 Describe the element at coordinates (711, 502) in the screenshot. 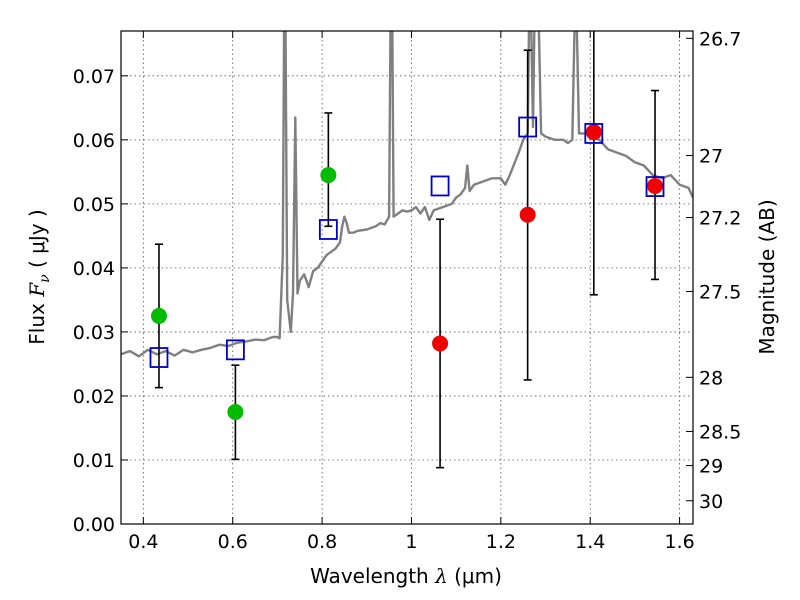

I see `y2-tick-label: 30` at that location.